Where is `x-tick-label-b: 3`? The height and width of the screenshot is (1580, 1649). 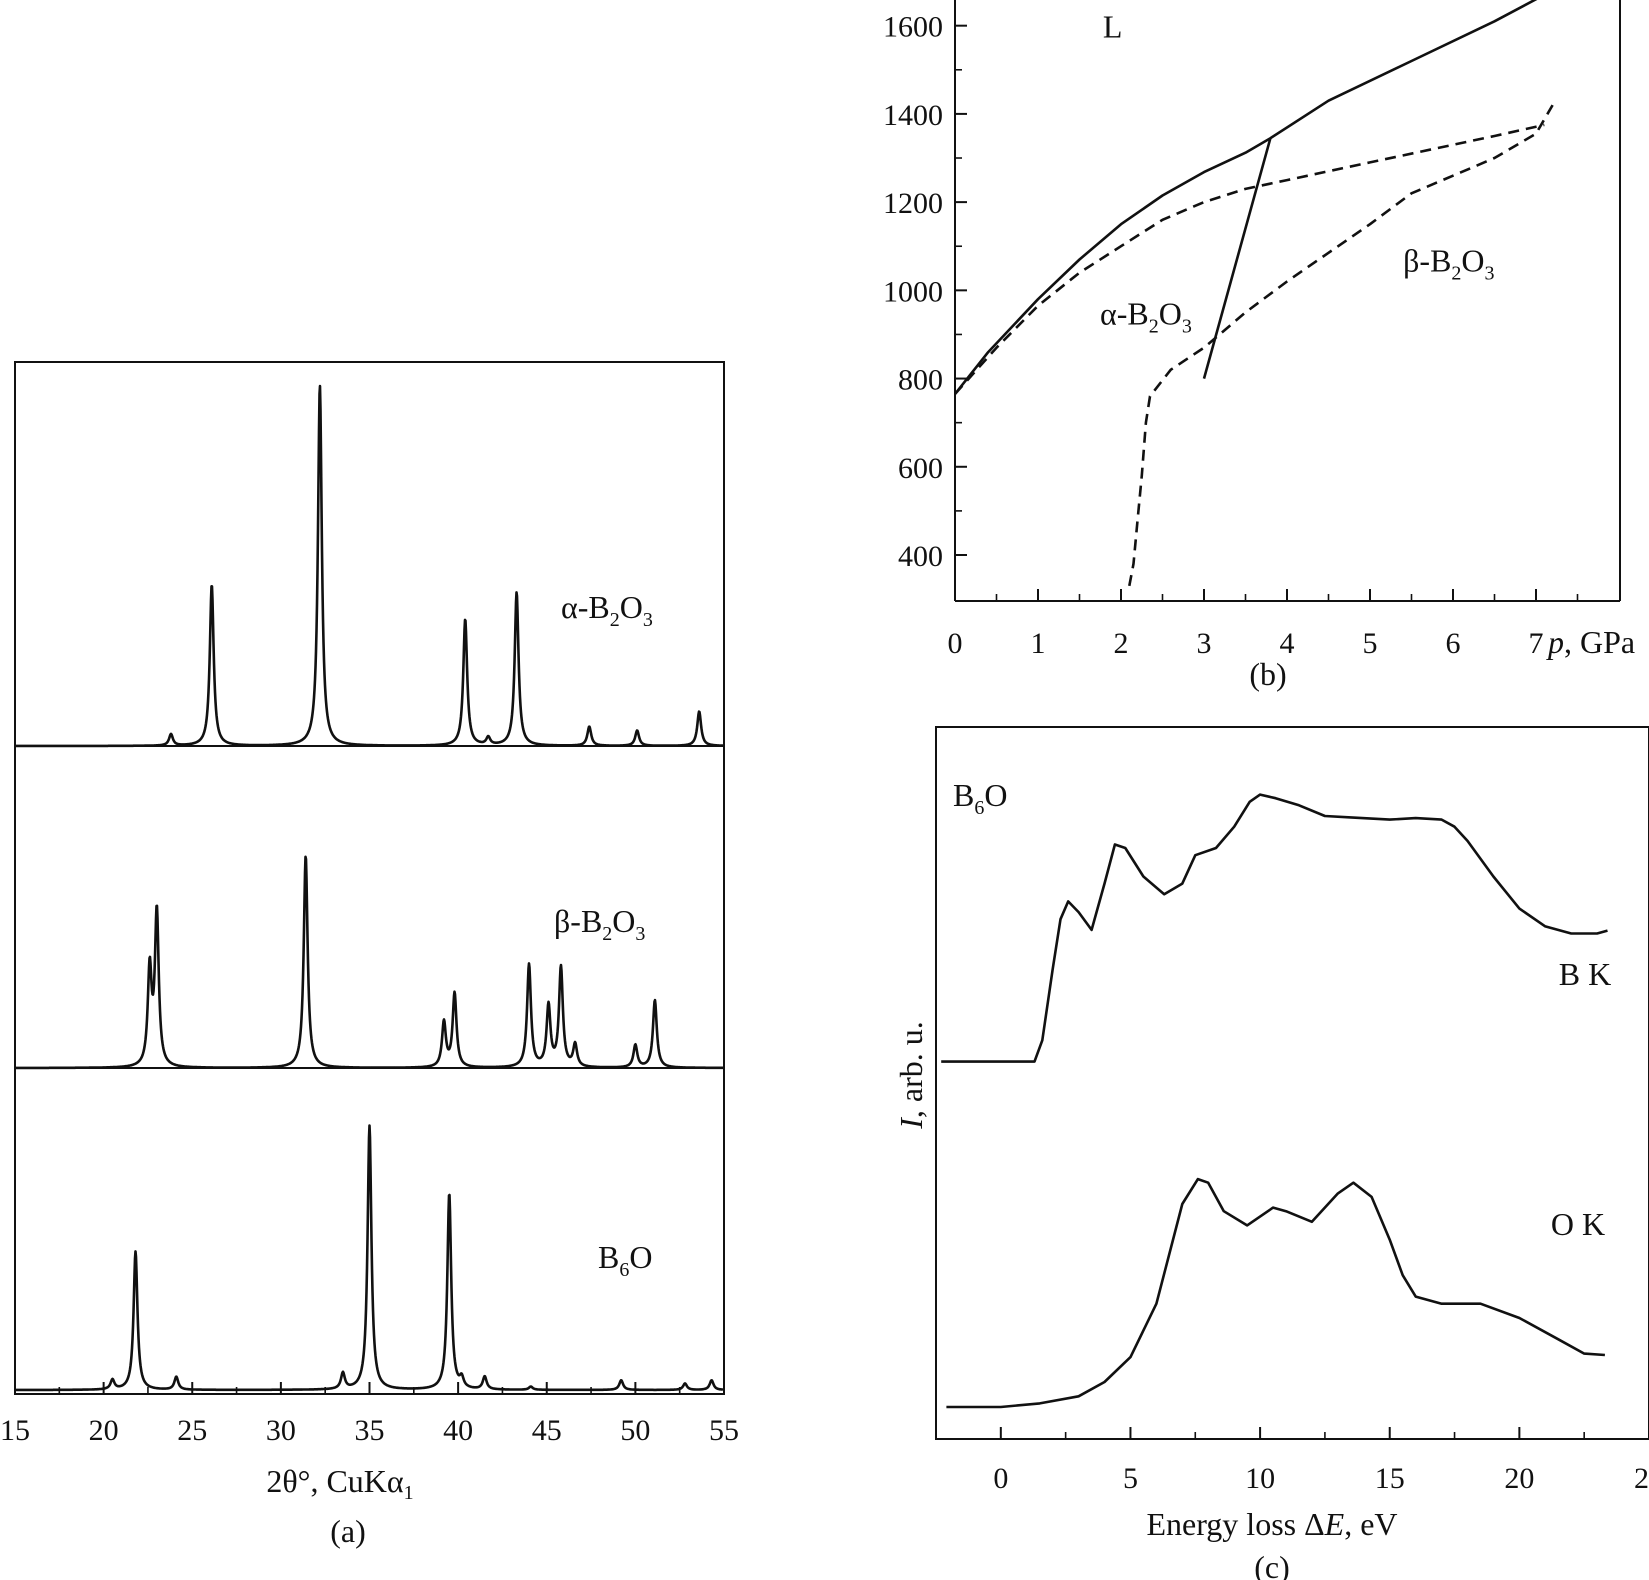
x-tick-label-b: 3 is located at coordinates (1204, 643).